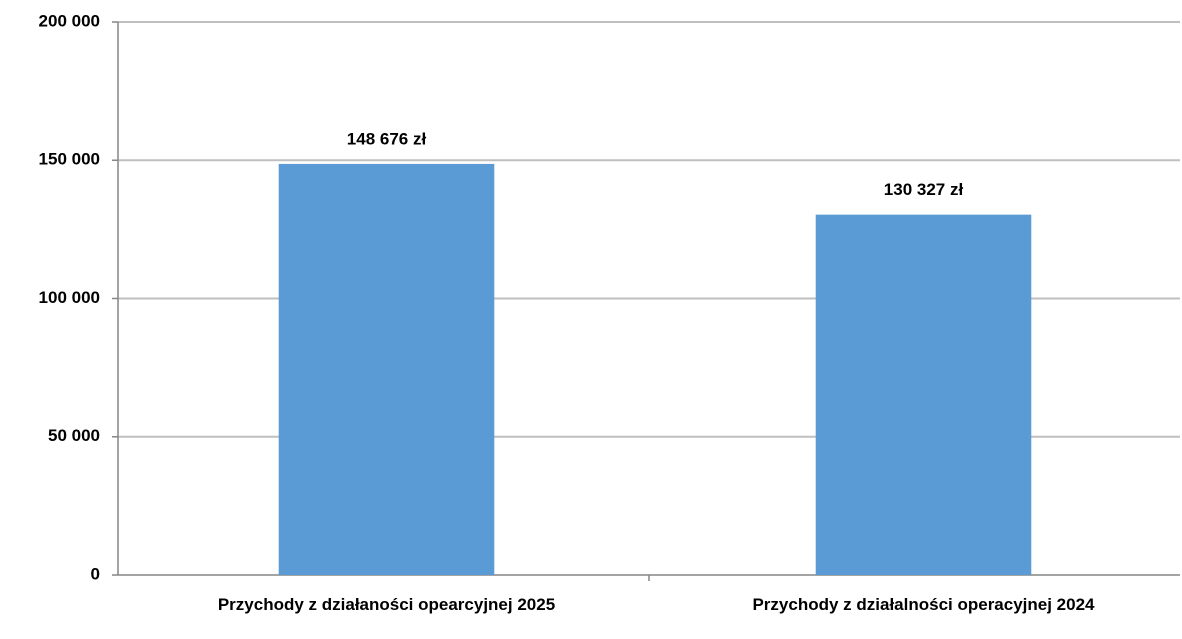 This screenshot has height=639, width=1182. I want to click on y-tick-label: 0, so click(95, 573).